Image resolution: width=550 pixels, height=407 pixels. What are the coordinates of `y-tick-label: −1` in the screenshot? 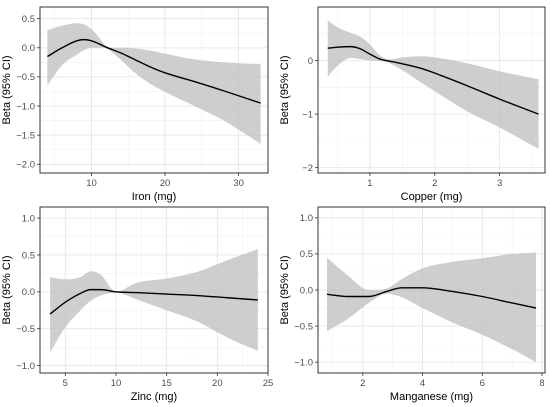 It's located at (307, 114).